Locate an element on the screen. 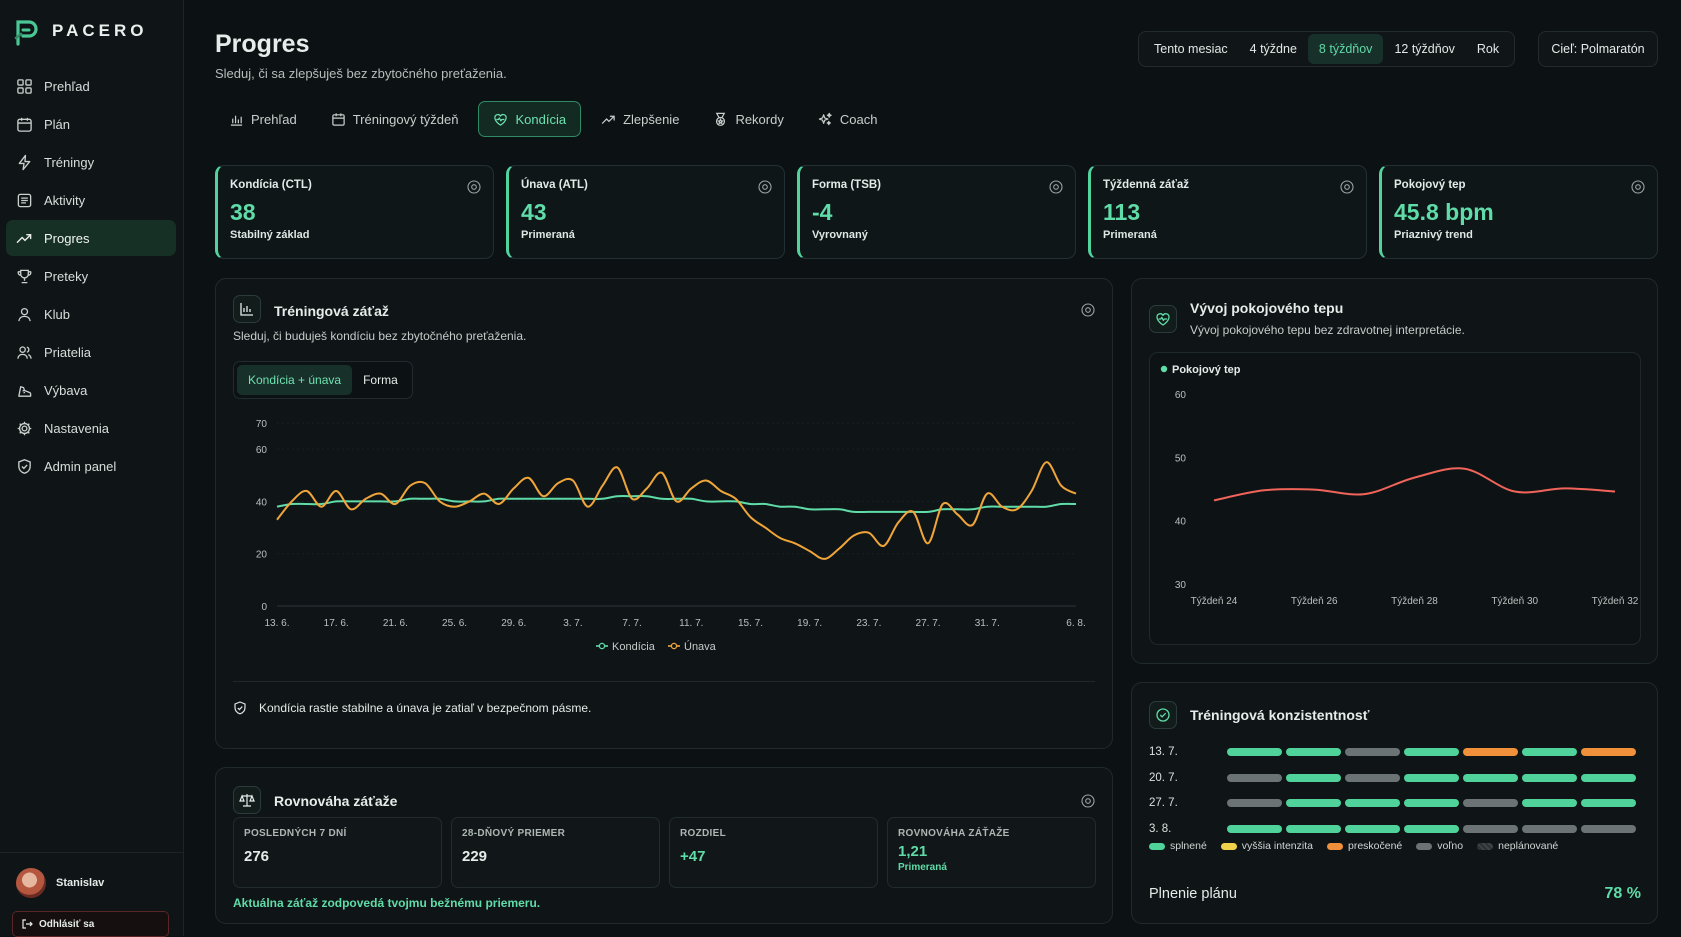 The height and width of the screenshot is (937, 1681). users-icon is located at coordinates (24, 352).